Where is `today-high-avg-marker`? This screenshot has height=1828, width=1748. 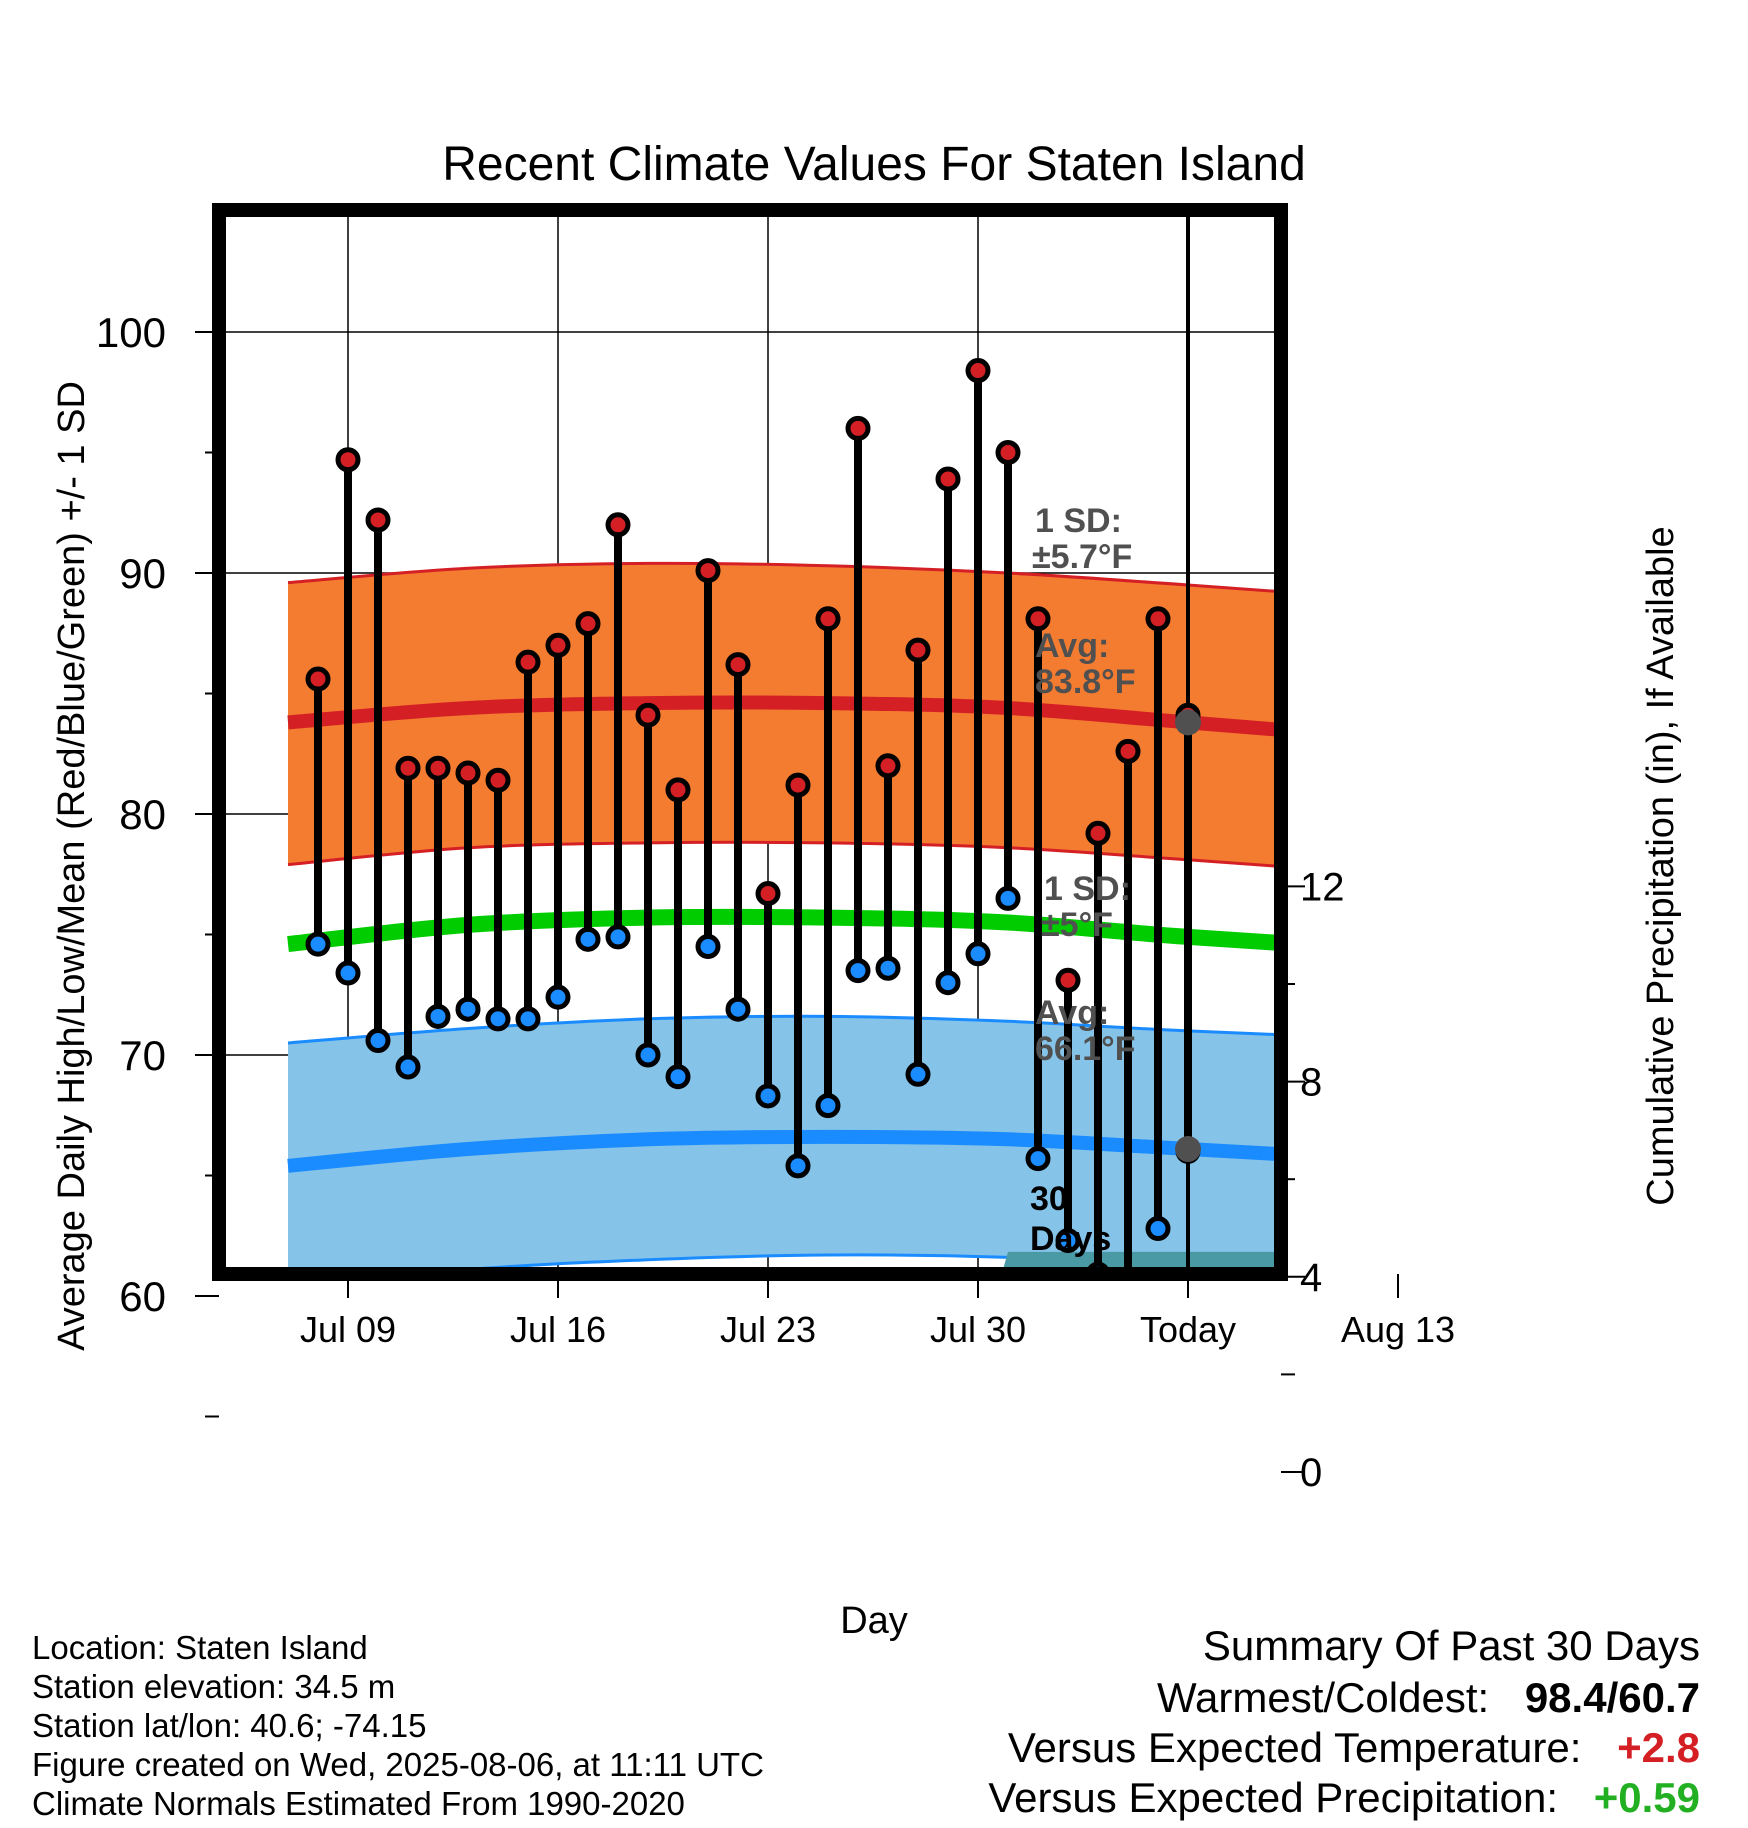
today-high-avg-marker is located at coordinates (1188, 722).